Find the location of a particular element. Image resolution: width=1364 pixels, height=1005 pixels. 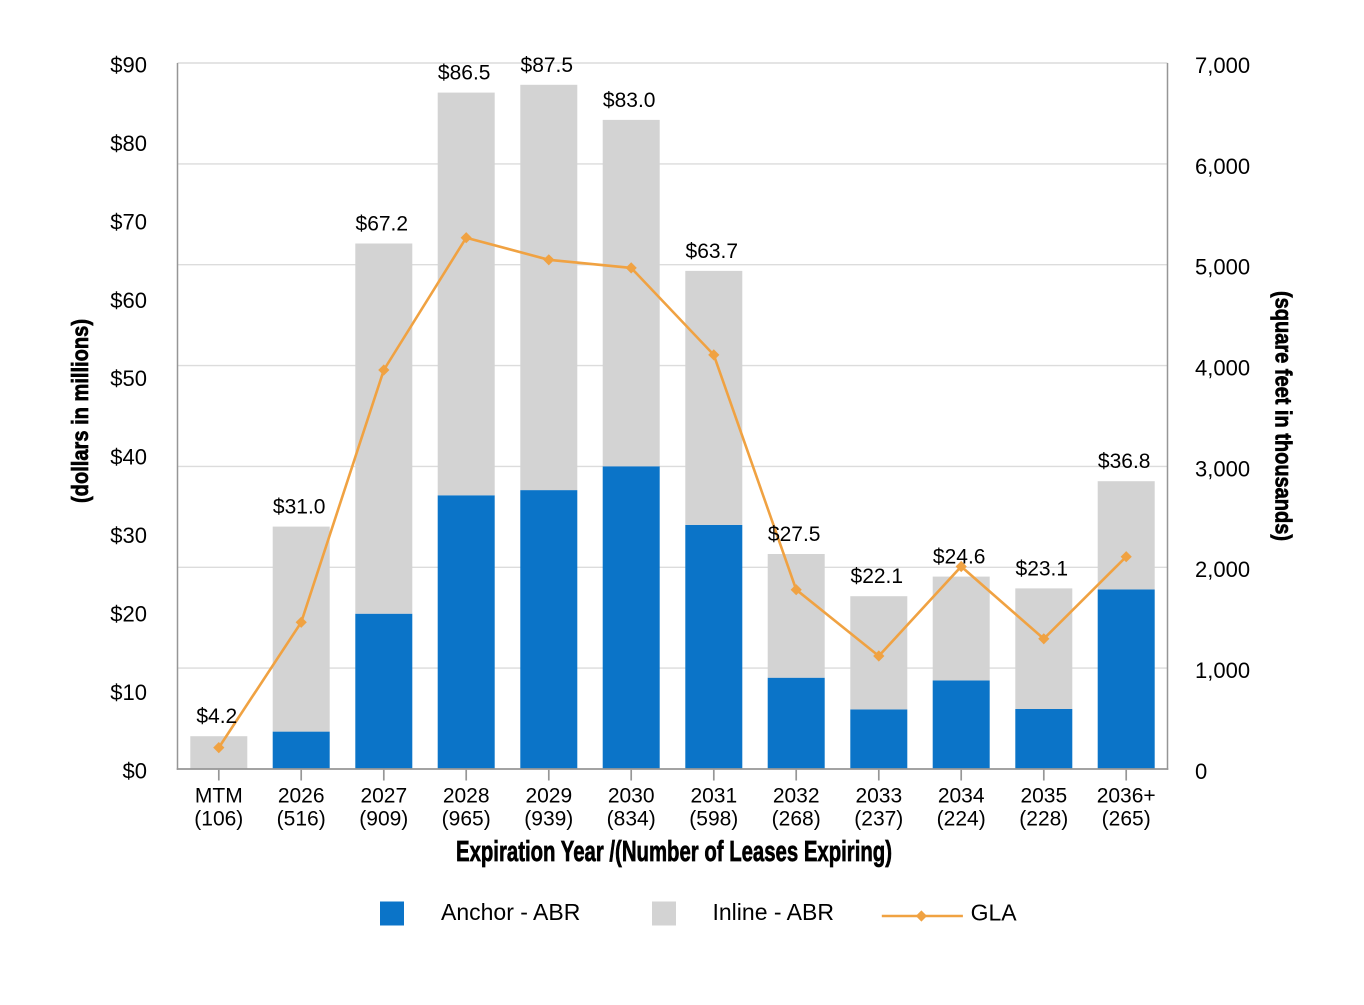

svg-text: $24.6 is located at coordinates (959, 557).